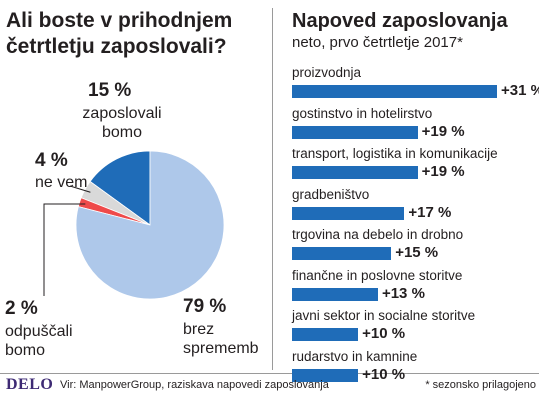  I want to click on bar-label-proizvodnja: proizvodnja, so click(327, 72).